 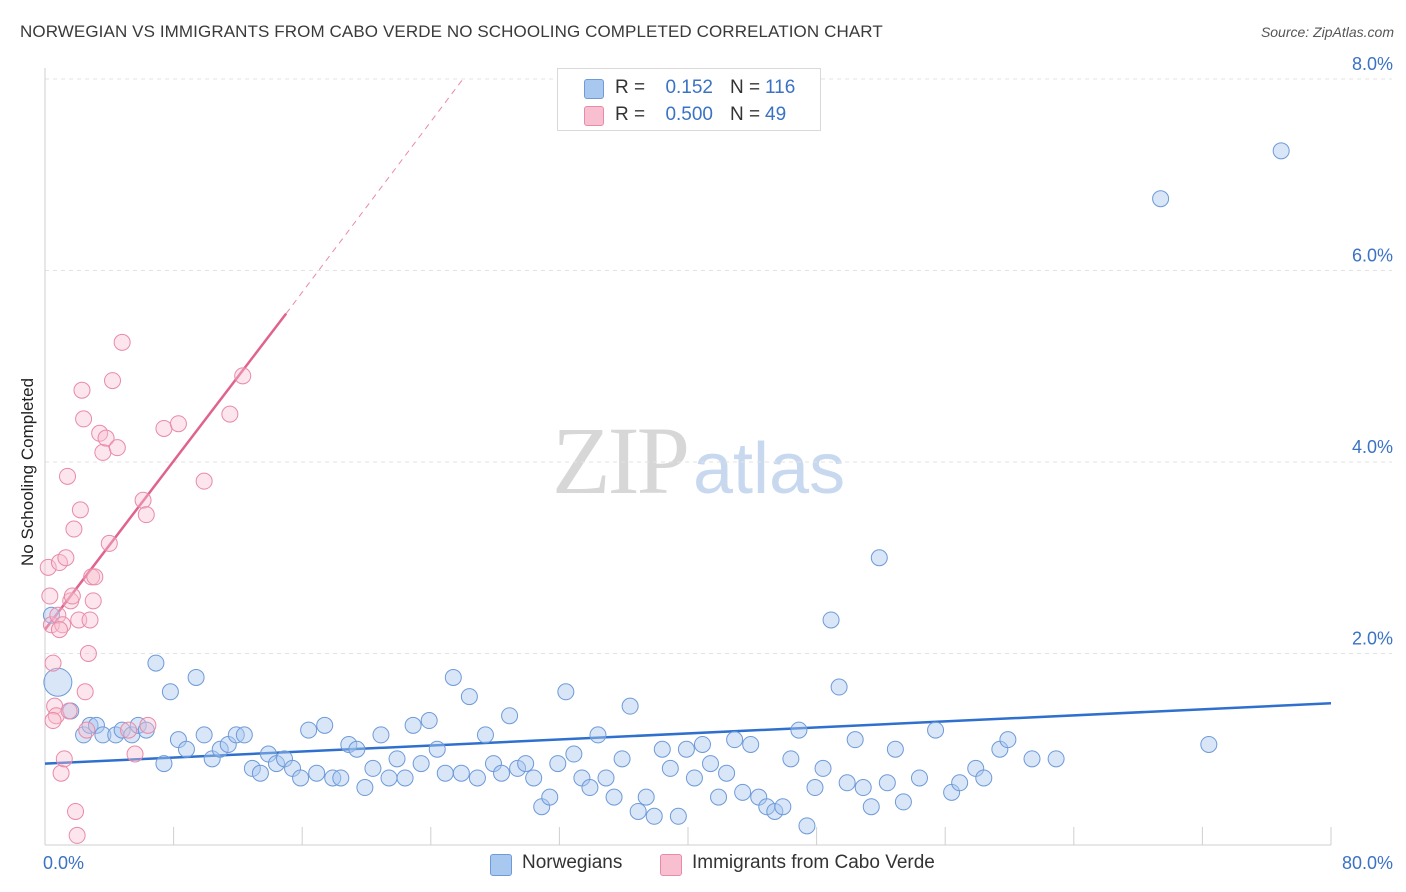 What do you see at coordinates (374, 196) in the screenshot?
I see `trend-line-cabo-verde-extension` at bounding box center [374, 196].